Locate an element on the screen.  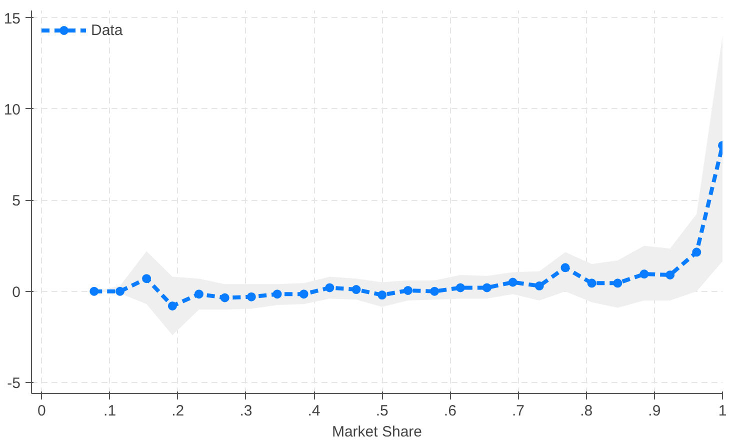
x-axis-title: Market Share is located at coordinates (377, 432).